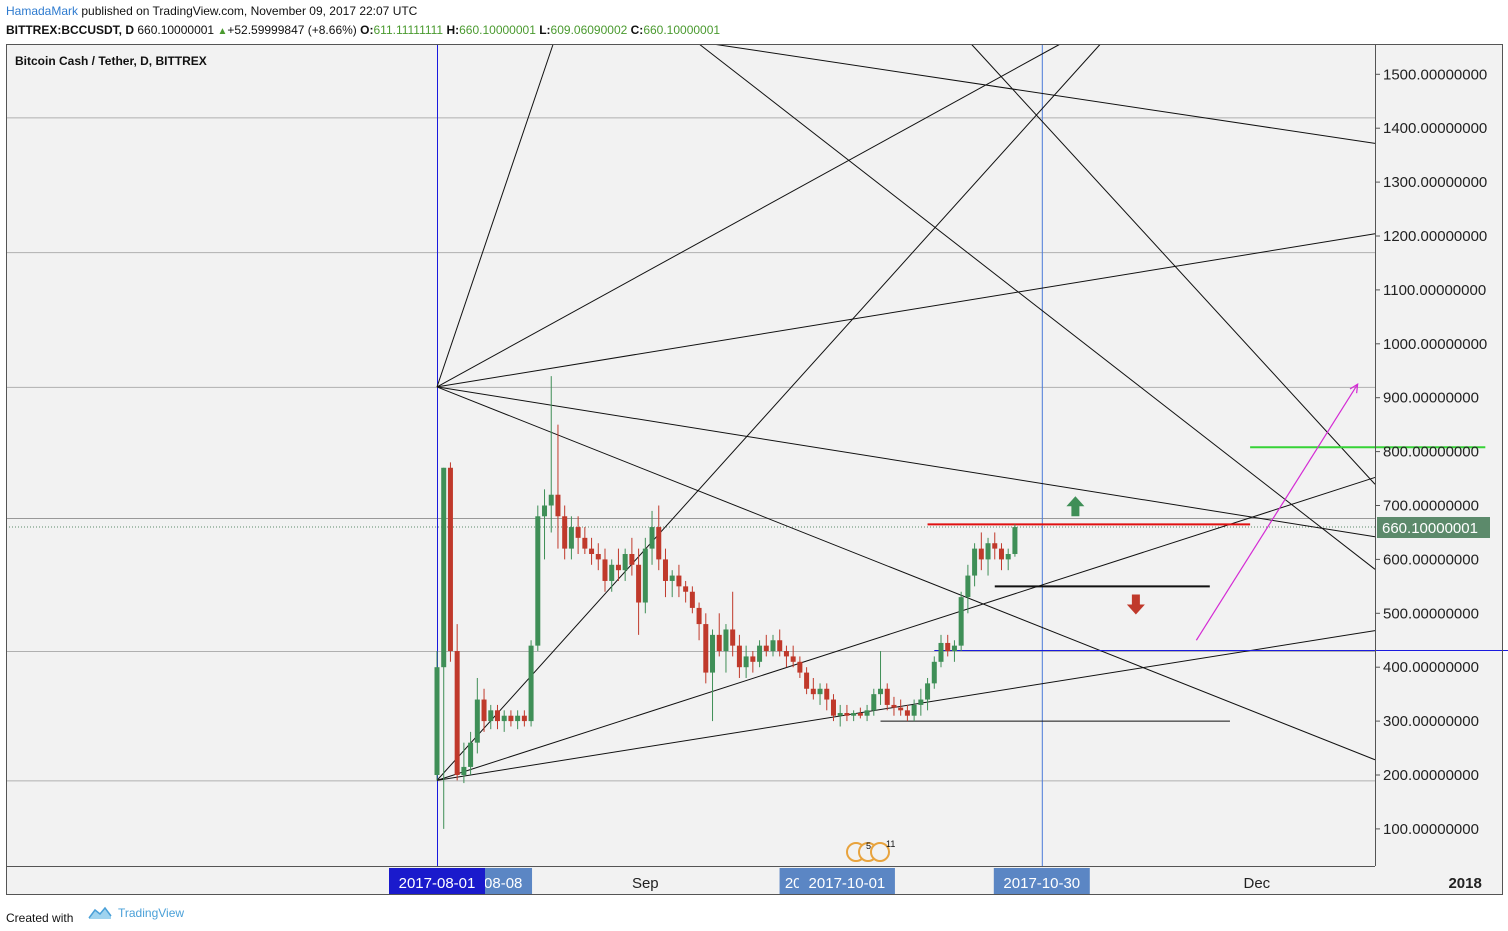 This screenshot has width=1508, height=931. Describe the element at coordinates (1434, 290) in the screenshot. I see `y-tick-label: 1100.00000000` at that location.